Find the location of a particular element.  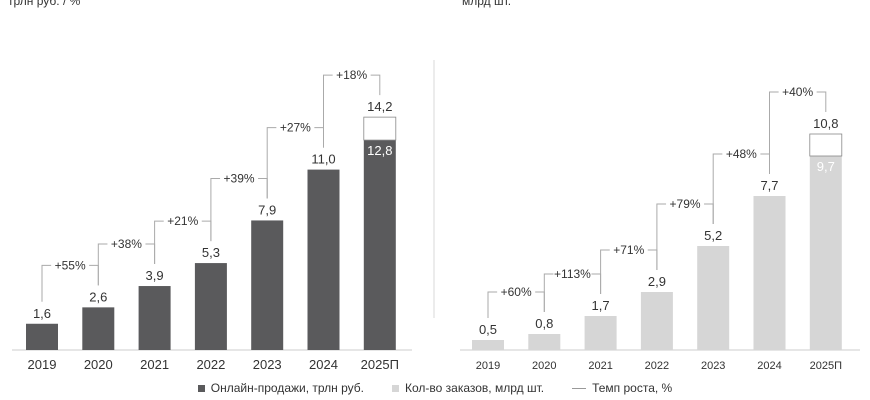

right-value-label-3: 2,9 is located at coordinates (657, 281).